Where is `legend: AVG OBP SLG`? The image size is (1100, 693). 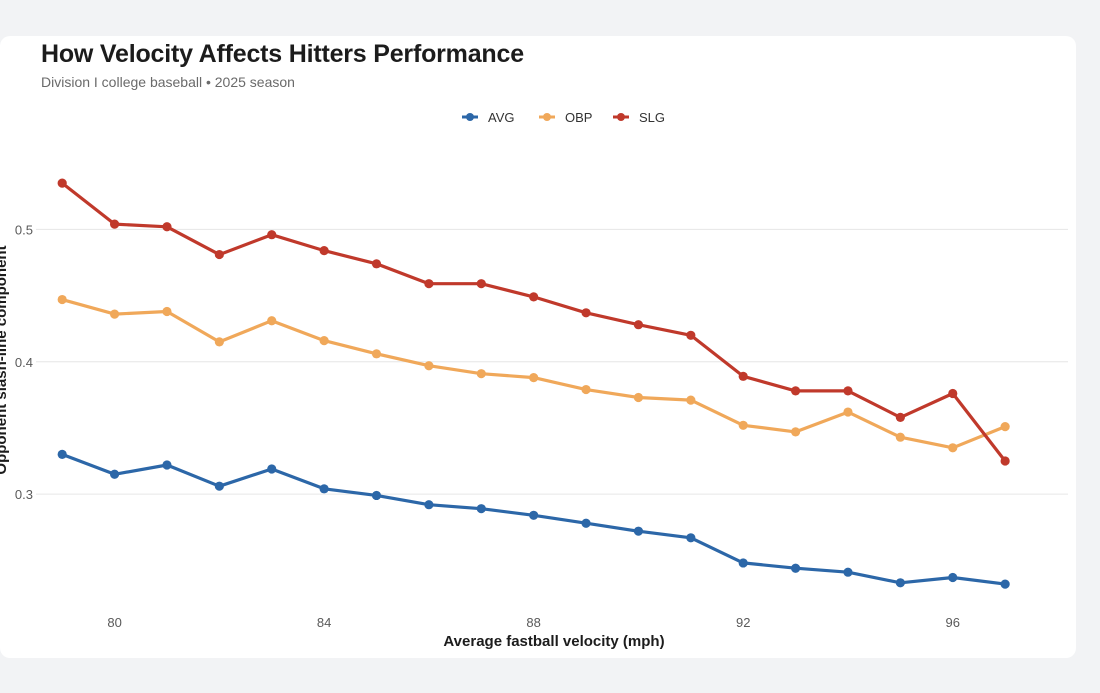 legend: AVG OBP SLG is located at coordinates (563, 117).